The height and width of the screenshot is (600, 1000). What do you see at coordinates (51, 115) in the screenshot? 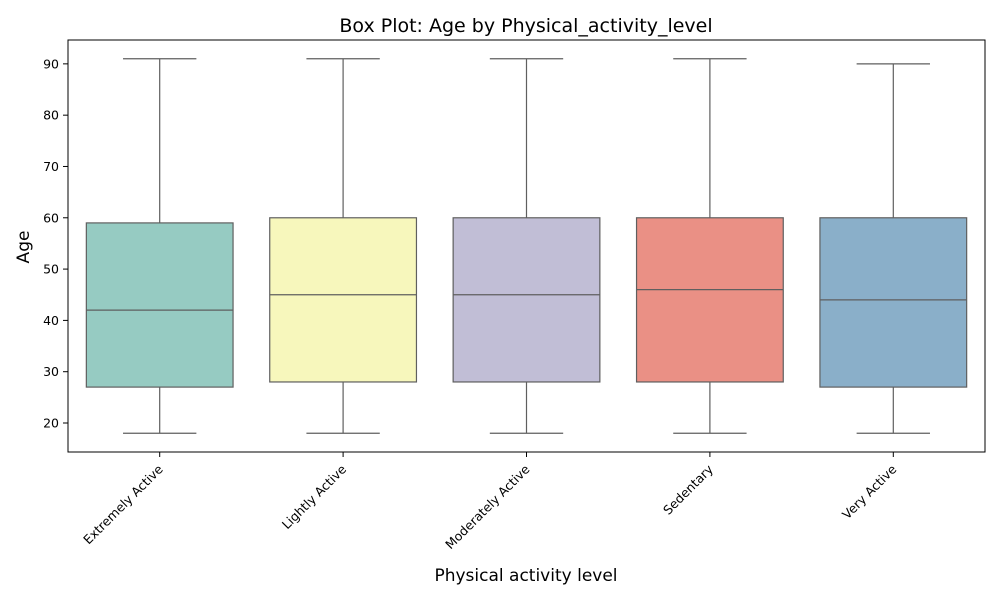
I see `y-tick-label: 80` at bounding box center [51, 115].